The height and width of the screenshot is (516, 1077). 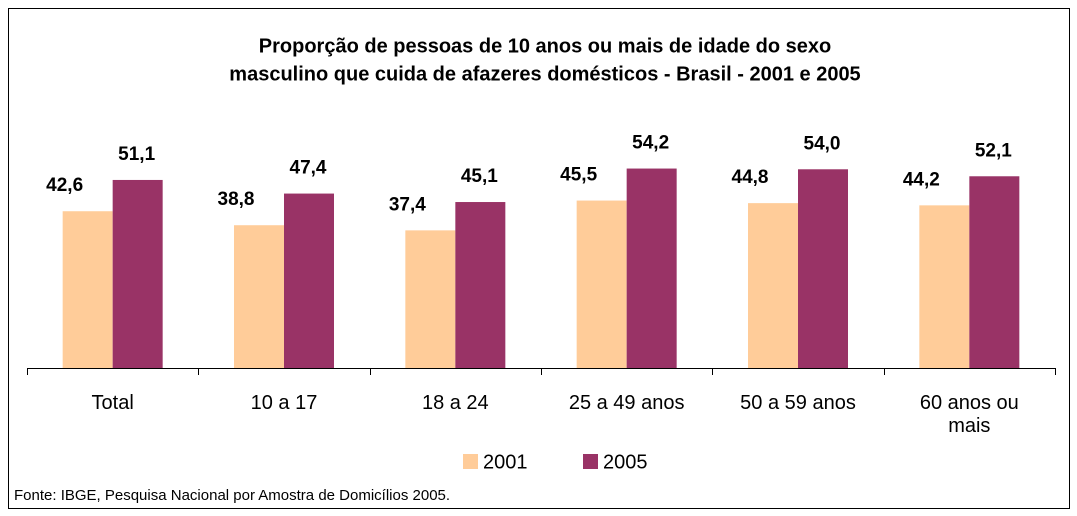 What do you see at coordinates (578, 175) in the screenshot?
I see `data-label: 45,5` at bounding box center [578, 175].